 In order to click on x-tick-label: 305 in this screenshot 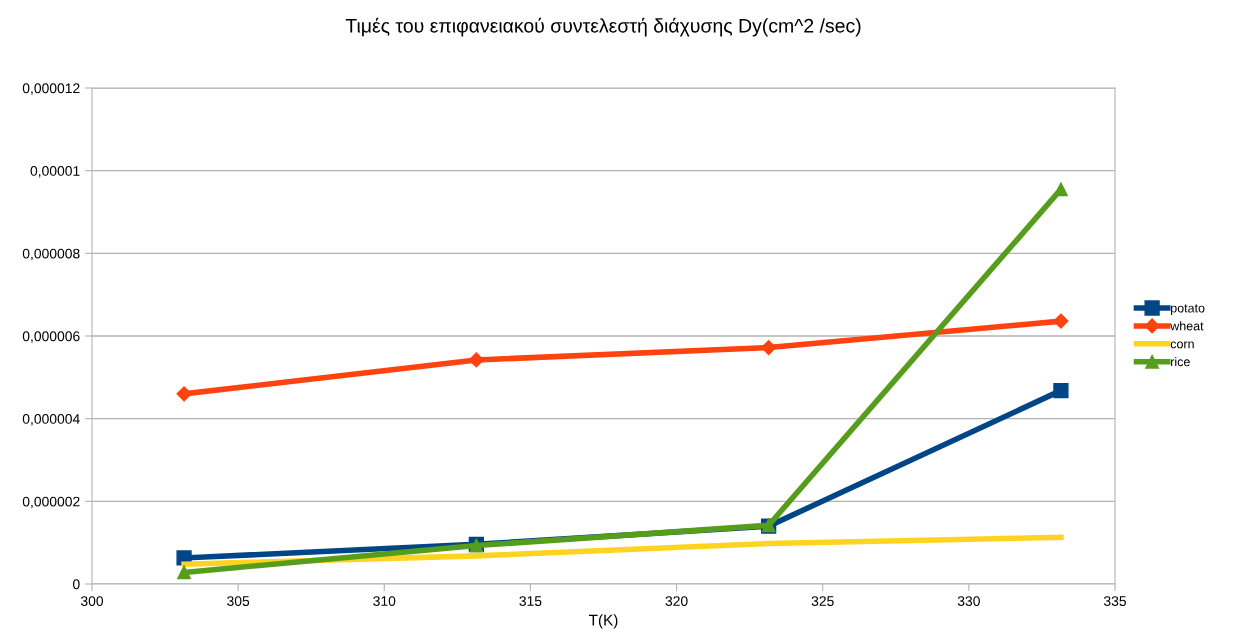, I will do `click(238, 601)`.